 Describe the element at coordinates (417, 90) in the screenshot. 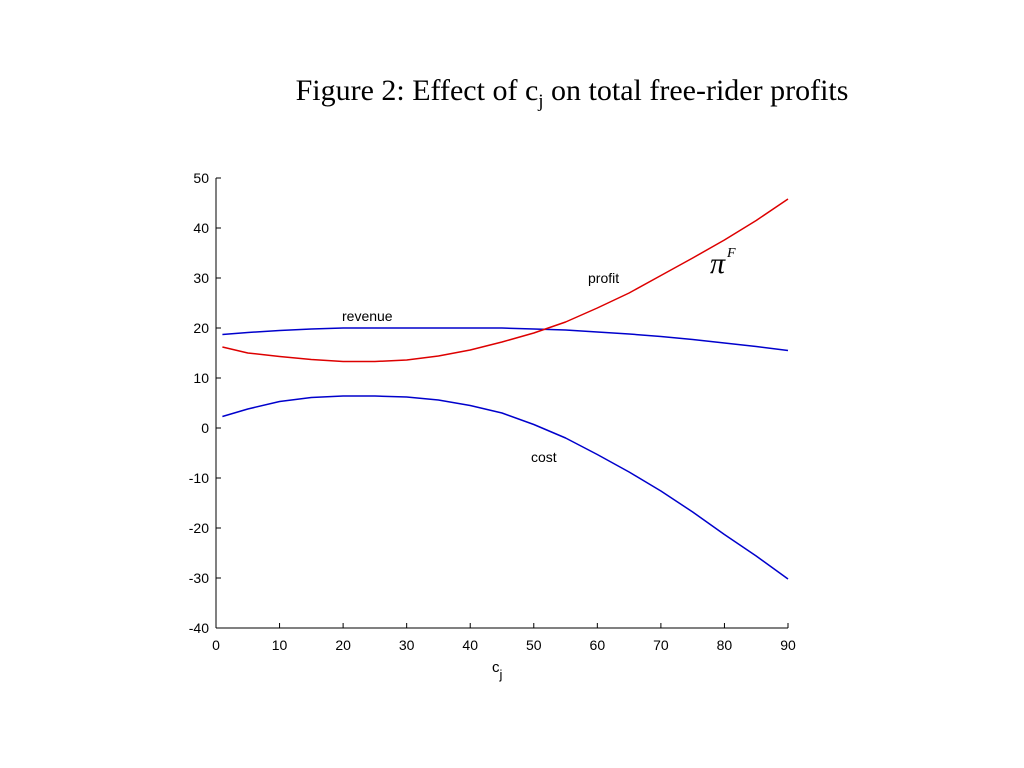

I see `chart-title-prefix: Figure 2: Effect of c` at that location.